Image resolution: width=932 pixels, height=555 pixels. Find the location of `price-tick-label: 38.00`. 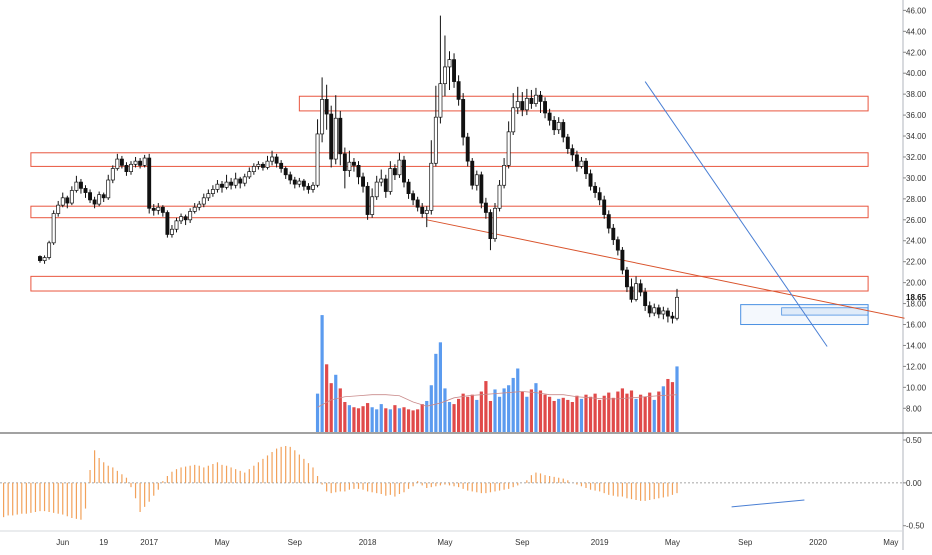

price-tick-label: 38.00 is located at coordinates (916, 94).